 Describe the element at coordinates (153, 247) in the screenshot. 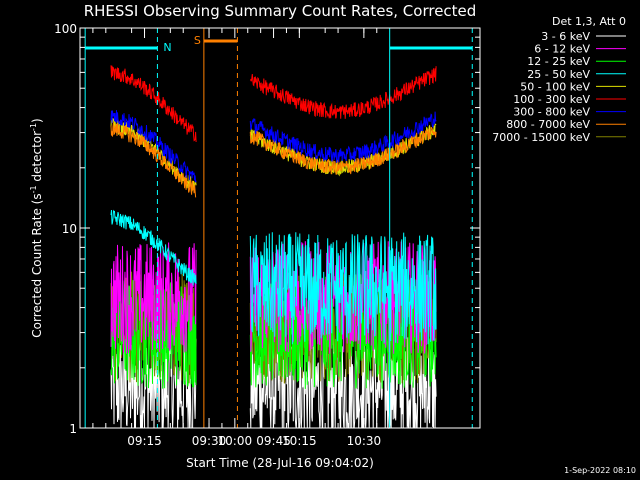

I see `series-25-50-kev-seg1` at that location.